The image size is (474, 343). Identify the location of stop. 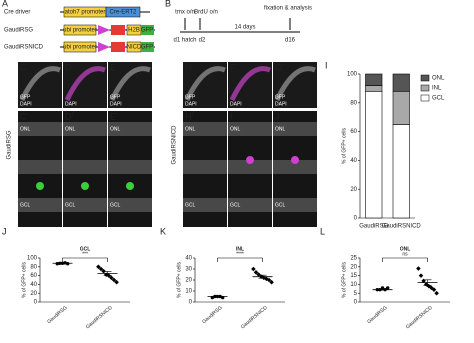
(118, 47).